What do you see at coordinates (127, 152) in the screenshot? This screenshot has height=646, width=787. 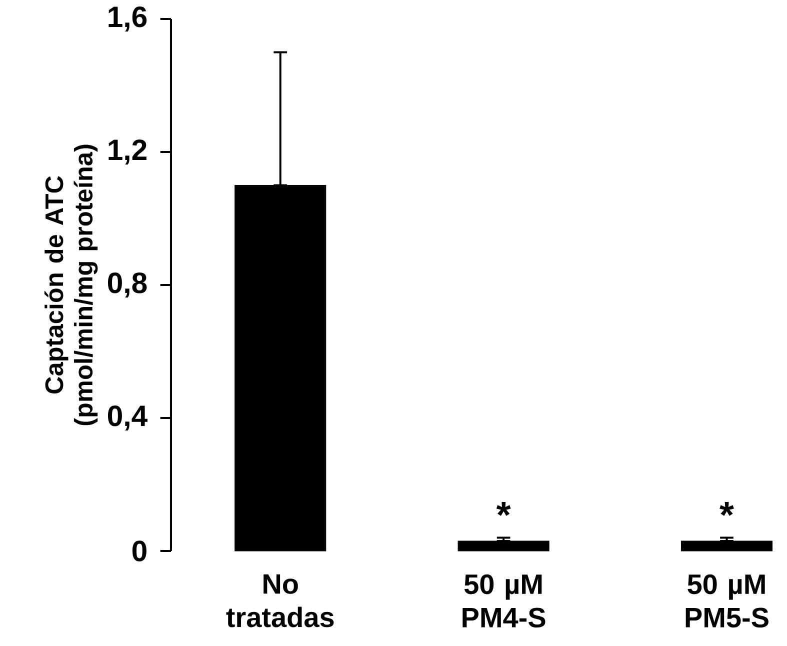 I see `y-tick-label: 1,2` at bounding box center [127, 152].